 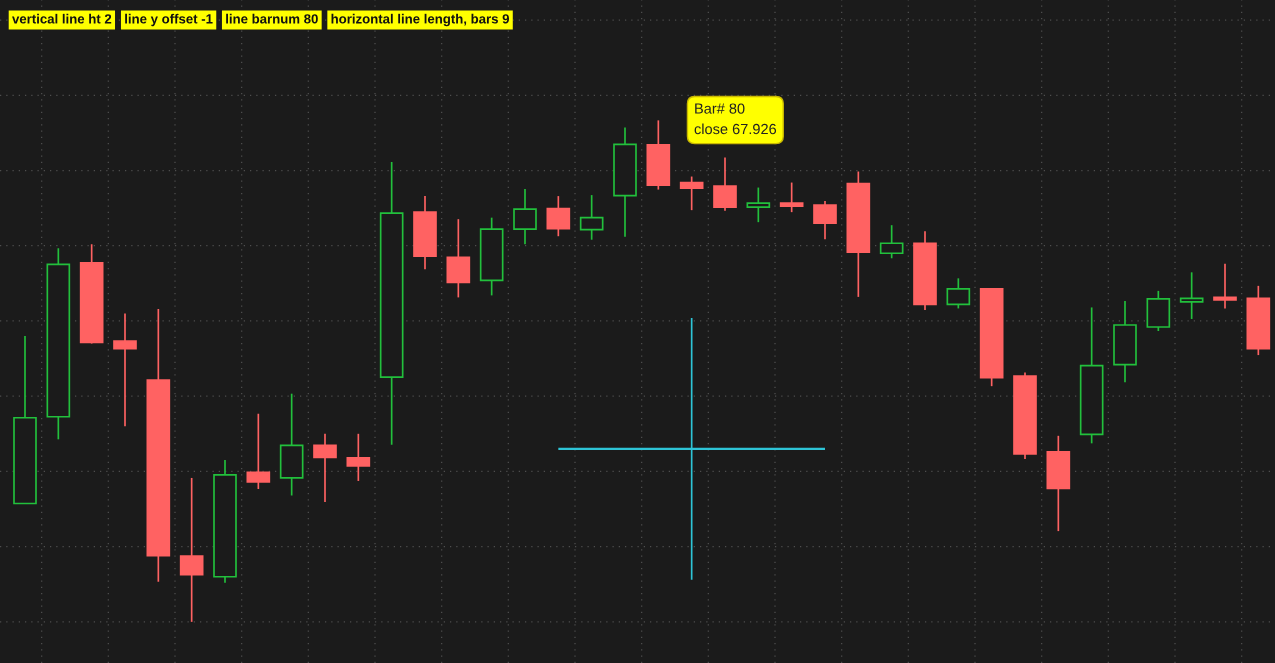 What do you see at coordinates (420, 20) in the screenshot?
I see `text: horizontal line length, bars 9` at bounding box center [420, 20].